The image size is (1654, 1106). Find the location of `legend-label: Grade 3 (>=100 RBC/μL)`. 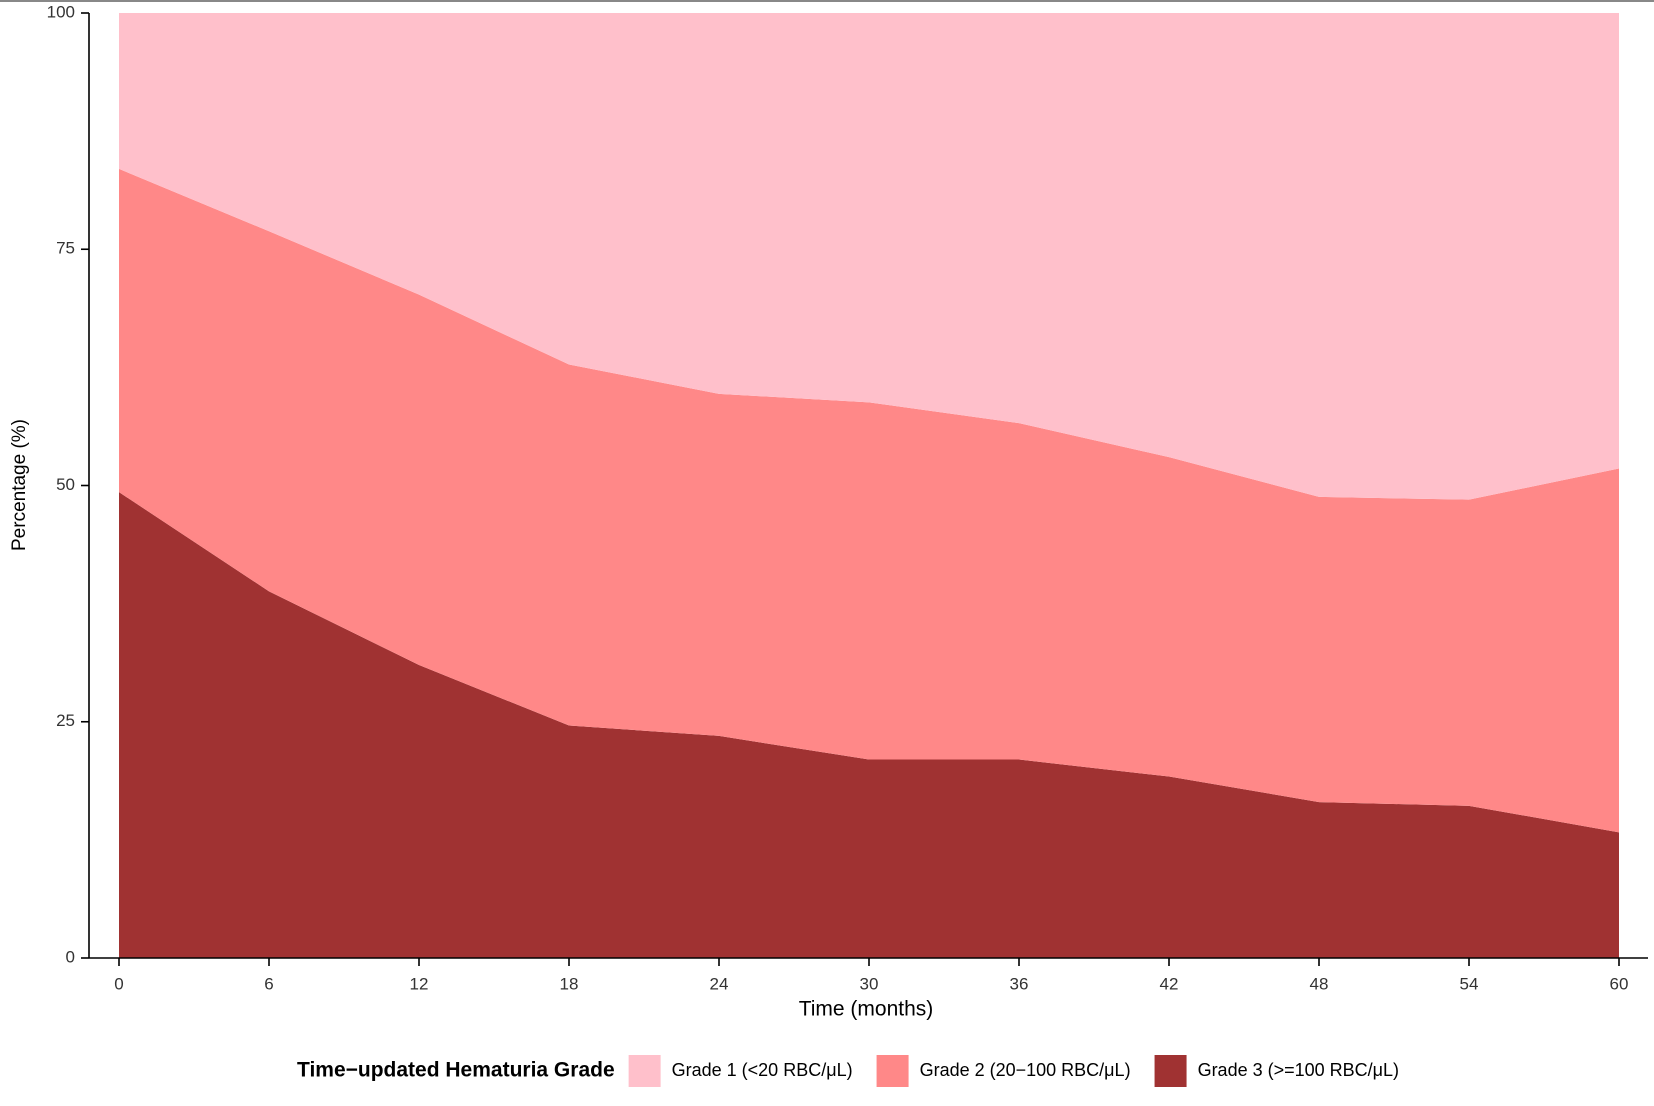

legend-label: Grade 3 (>=100 RBC/μL) is located at coordinates (1298, 1070).